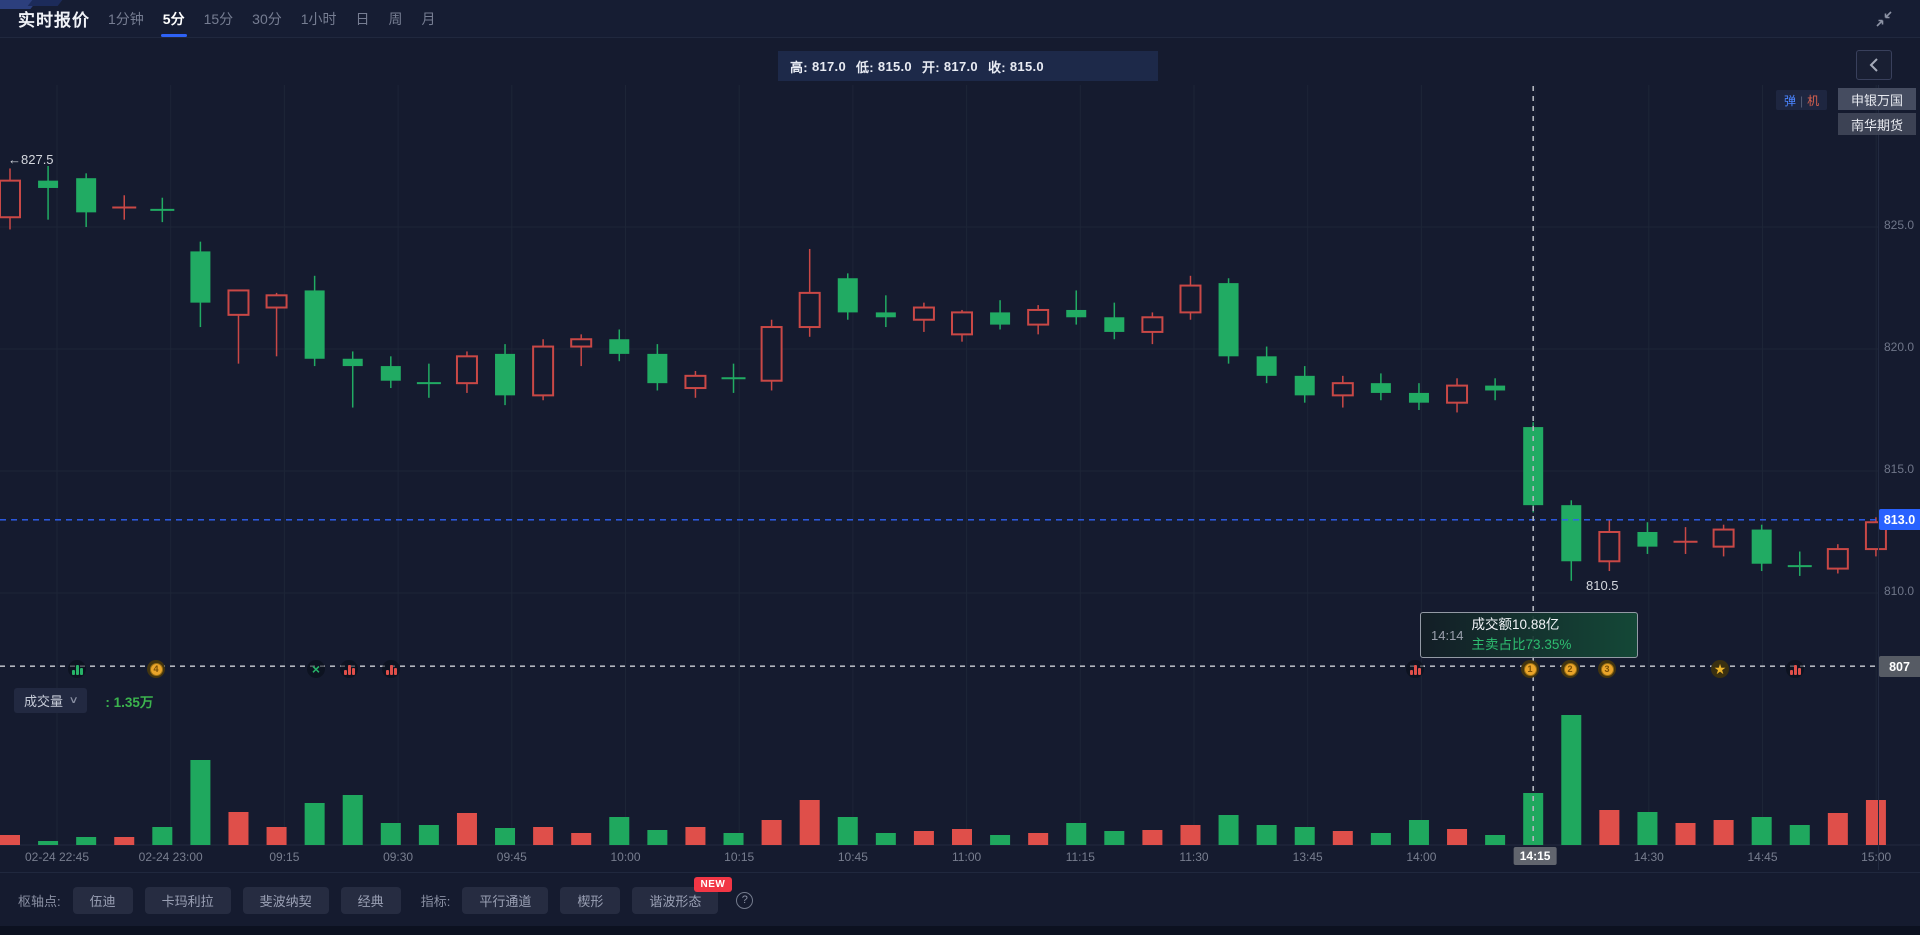 The height and width of the screenshot is (935, 1920). What do you see at coordinates (129, 702) in the screenshot?
I see `volume-value: : 1.35万` at bounding box center [129, 702].